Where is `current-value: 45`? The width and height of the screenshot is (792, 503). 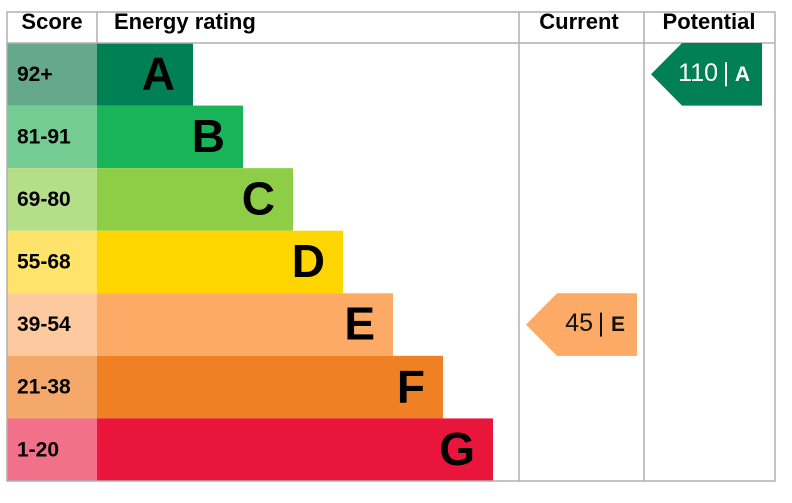 current-value: 45 is located at coordinates (579, 323).